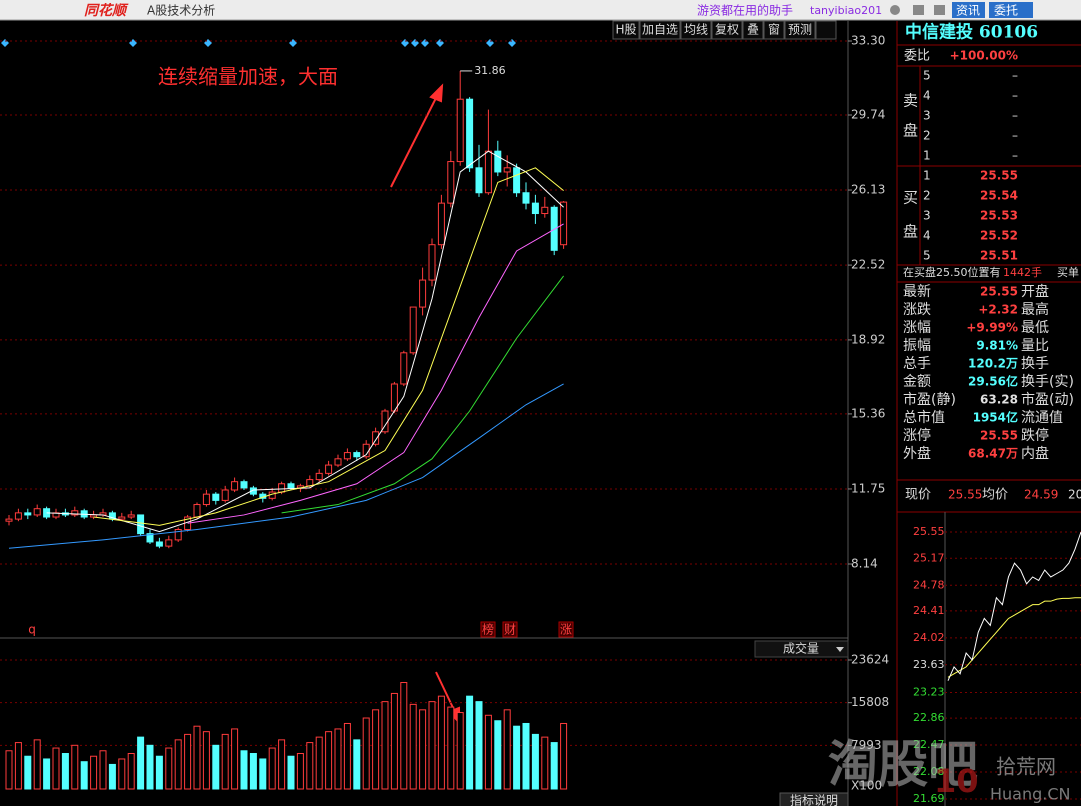  I want to click on toolbar-label: 预测, so click(800, 30).